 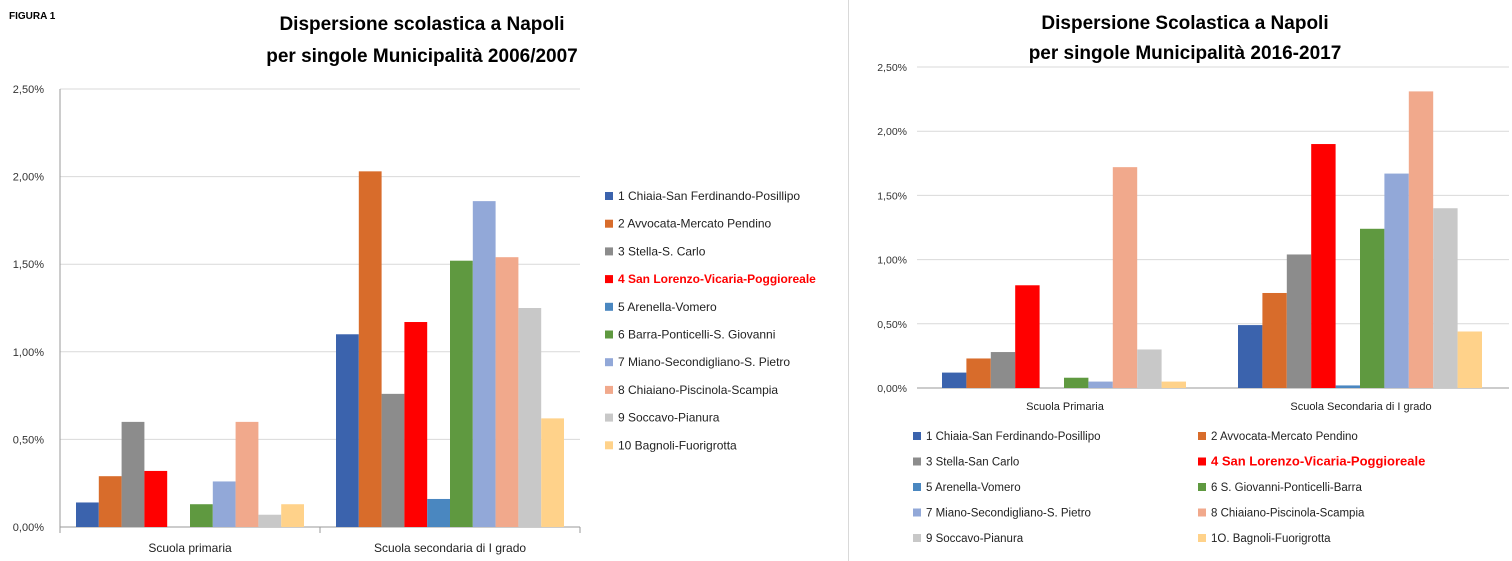 I want to click on chart-title-line: per singole Municipalità 2006/2007, so click(x=422, y=56).